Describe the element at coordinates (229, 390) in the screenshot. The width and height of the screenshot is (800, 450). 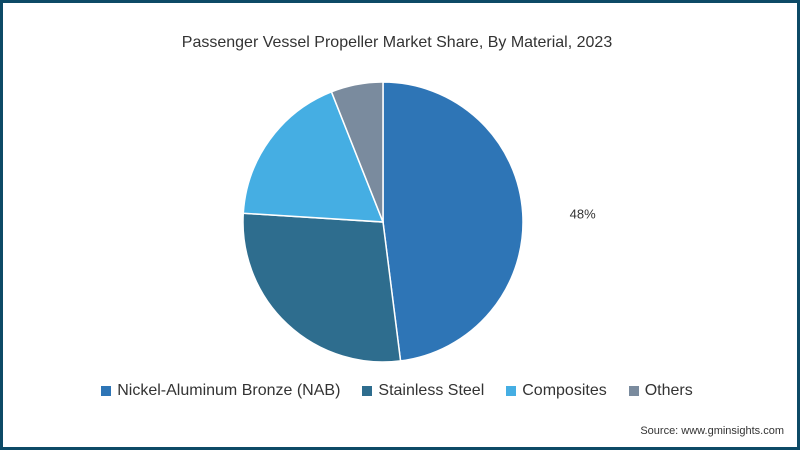
I see `legend-label: Nickel-Aluminum Bronze (NAB)` at that location.